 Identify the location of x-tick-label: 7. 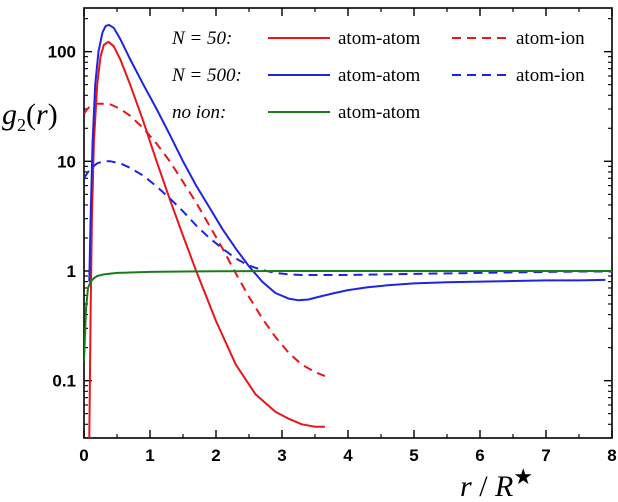
(545, 455).